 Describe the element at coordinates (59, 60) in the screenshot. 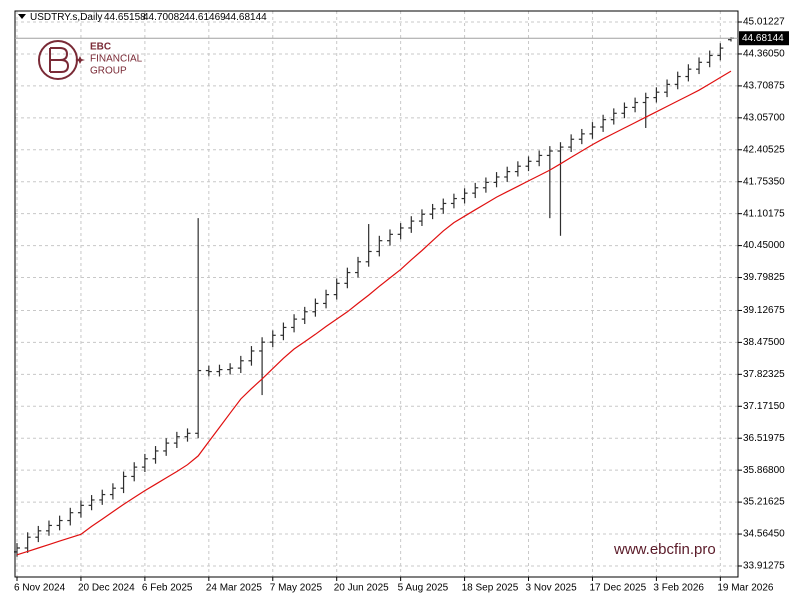

I see `logo-monogram` at that location.